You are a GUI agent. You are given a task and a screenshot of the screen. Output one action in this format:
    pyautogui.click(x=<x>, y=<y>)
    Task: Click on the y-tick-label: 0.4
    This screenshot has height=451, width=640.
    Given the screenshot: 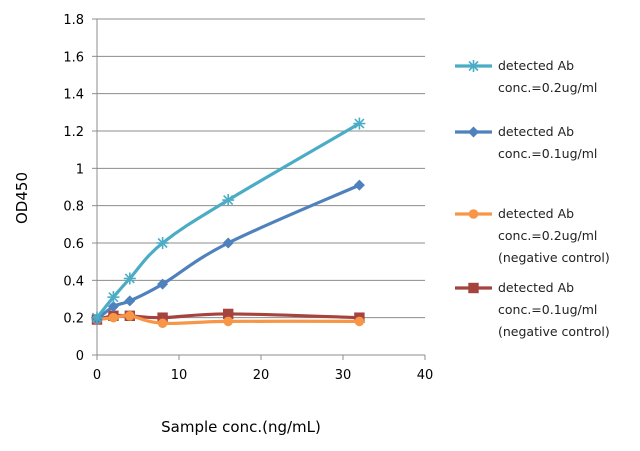 What is the action you would take?
    pyautogui.click(x=73, y=281)
    